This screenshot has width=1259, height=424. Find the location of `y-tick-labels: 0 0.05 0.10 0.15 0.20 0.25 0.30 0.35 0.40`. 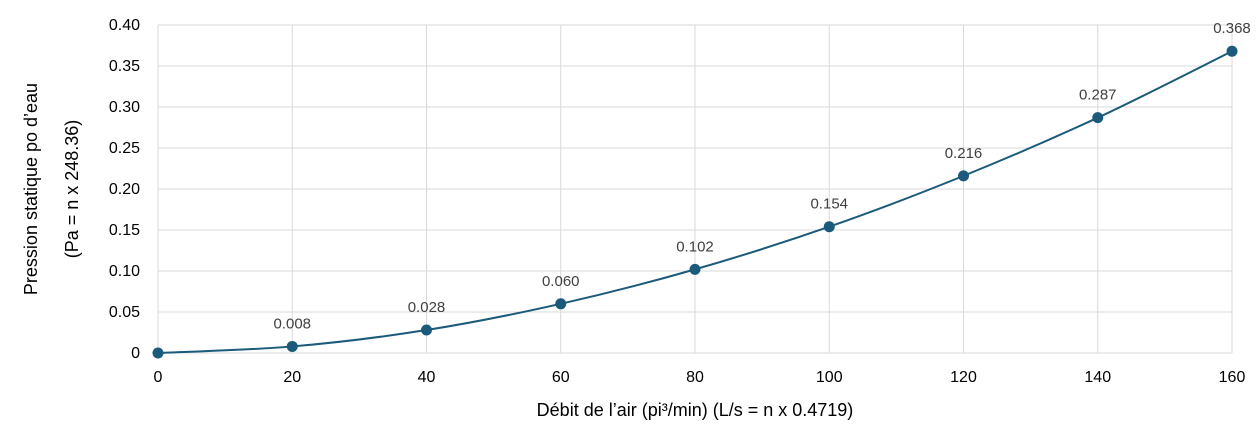

y-tick-labels: 0 0.05 0.10 0.15 0.20 0.25 0.30 0.35 0.40 is located at coordinates (124, 189).